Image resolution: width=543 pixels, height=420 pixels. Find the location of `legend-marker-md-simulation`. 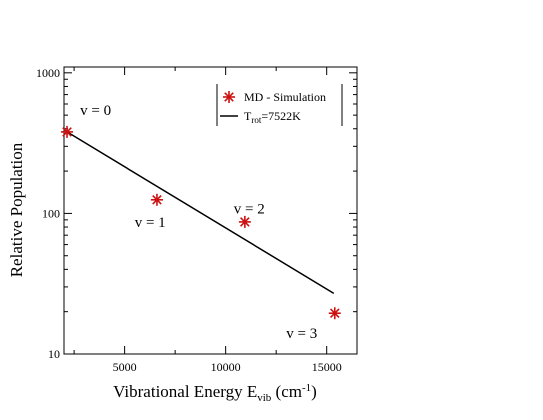

legend-marker-md-simulation is located at coordinates (229, 97).